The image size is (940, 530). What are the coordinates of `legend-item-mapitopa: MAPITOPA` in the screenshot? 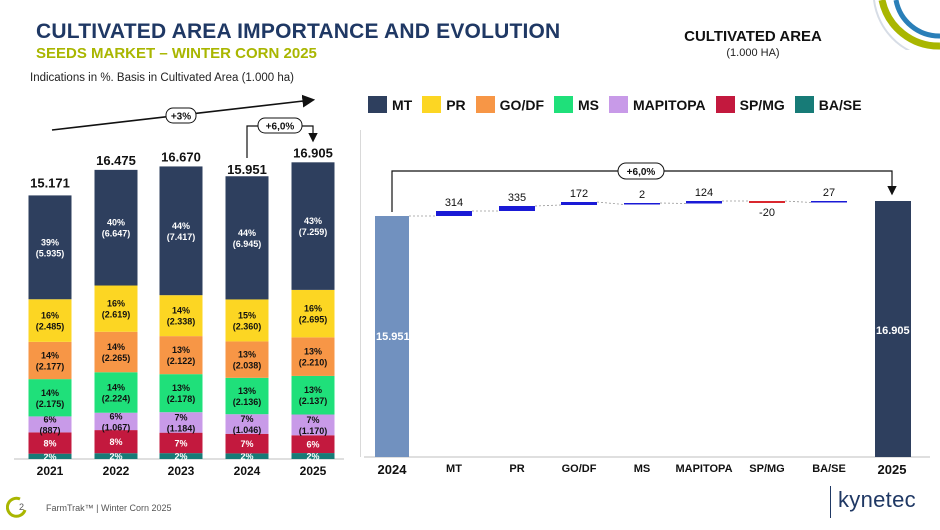 It's located at (657, 104).